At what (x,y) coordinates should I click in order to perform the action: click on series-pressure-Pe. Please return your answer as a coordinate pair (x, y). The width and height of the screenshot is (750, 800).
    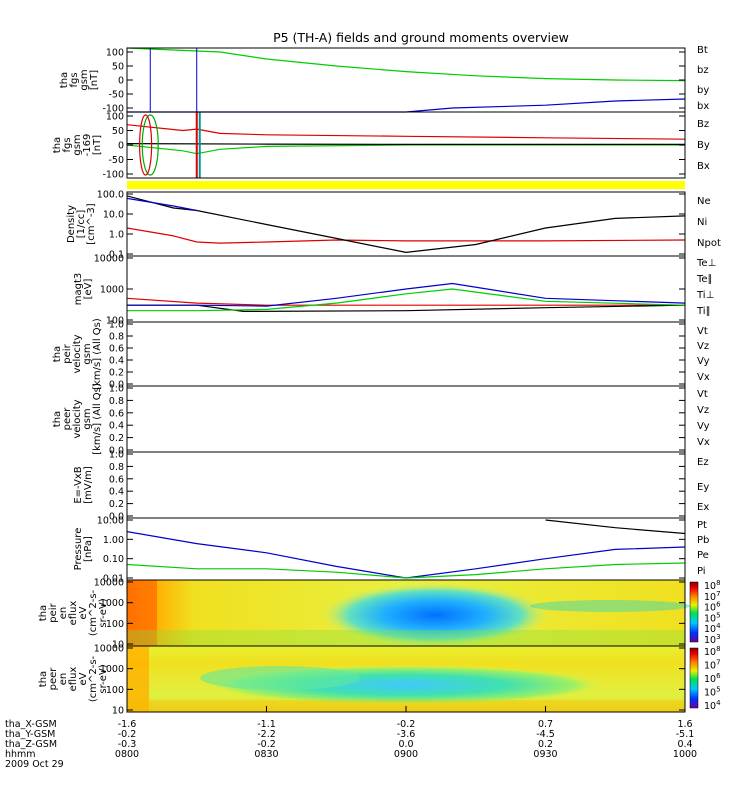
    Looking at the image, I should click on (406, 570).